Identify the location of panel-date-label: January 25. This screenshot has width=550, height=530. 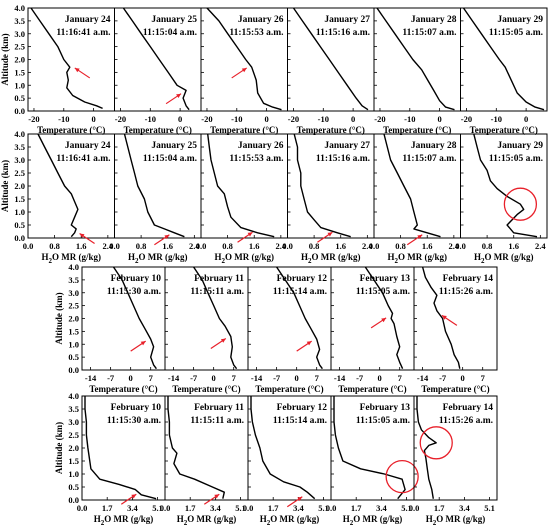
(174, 20).